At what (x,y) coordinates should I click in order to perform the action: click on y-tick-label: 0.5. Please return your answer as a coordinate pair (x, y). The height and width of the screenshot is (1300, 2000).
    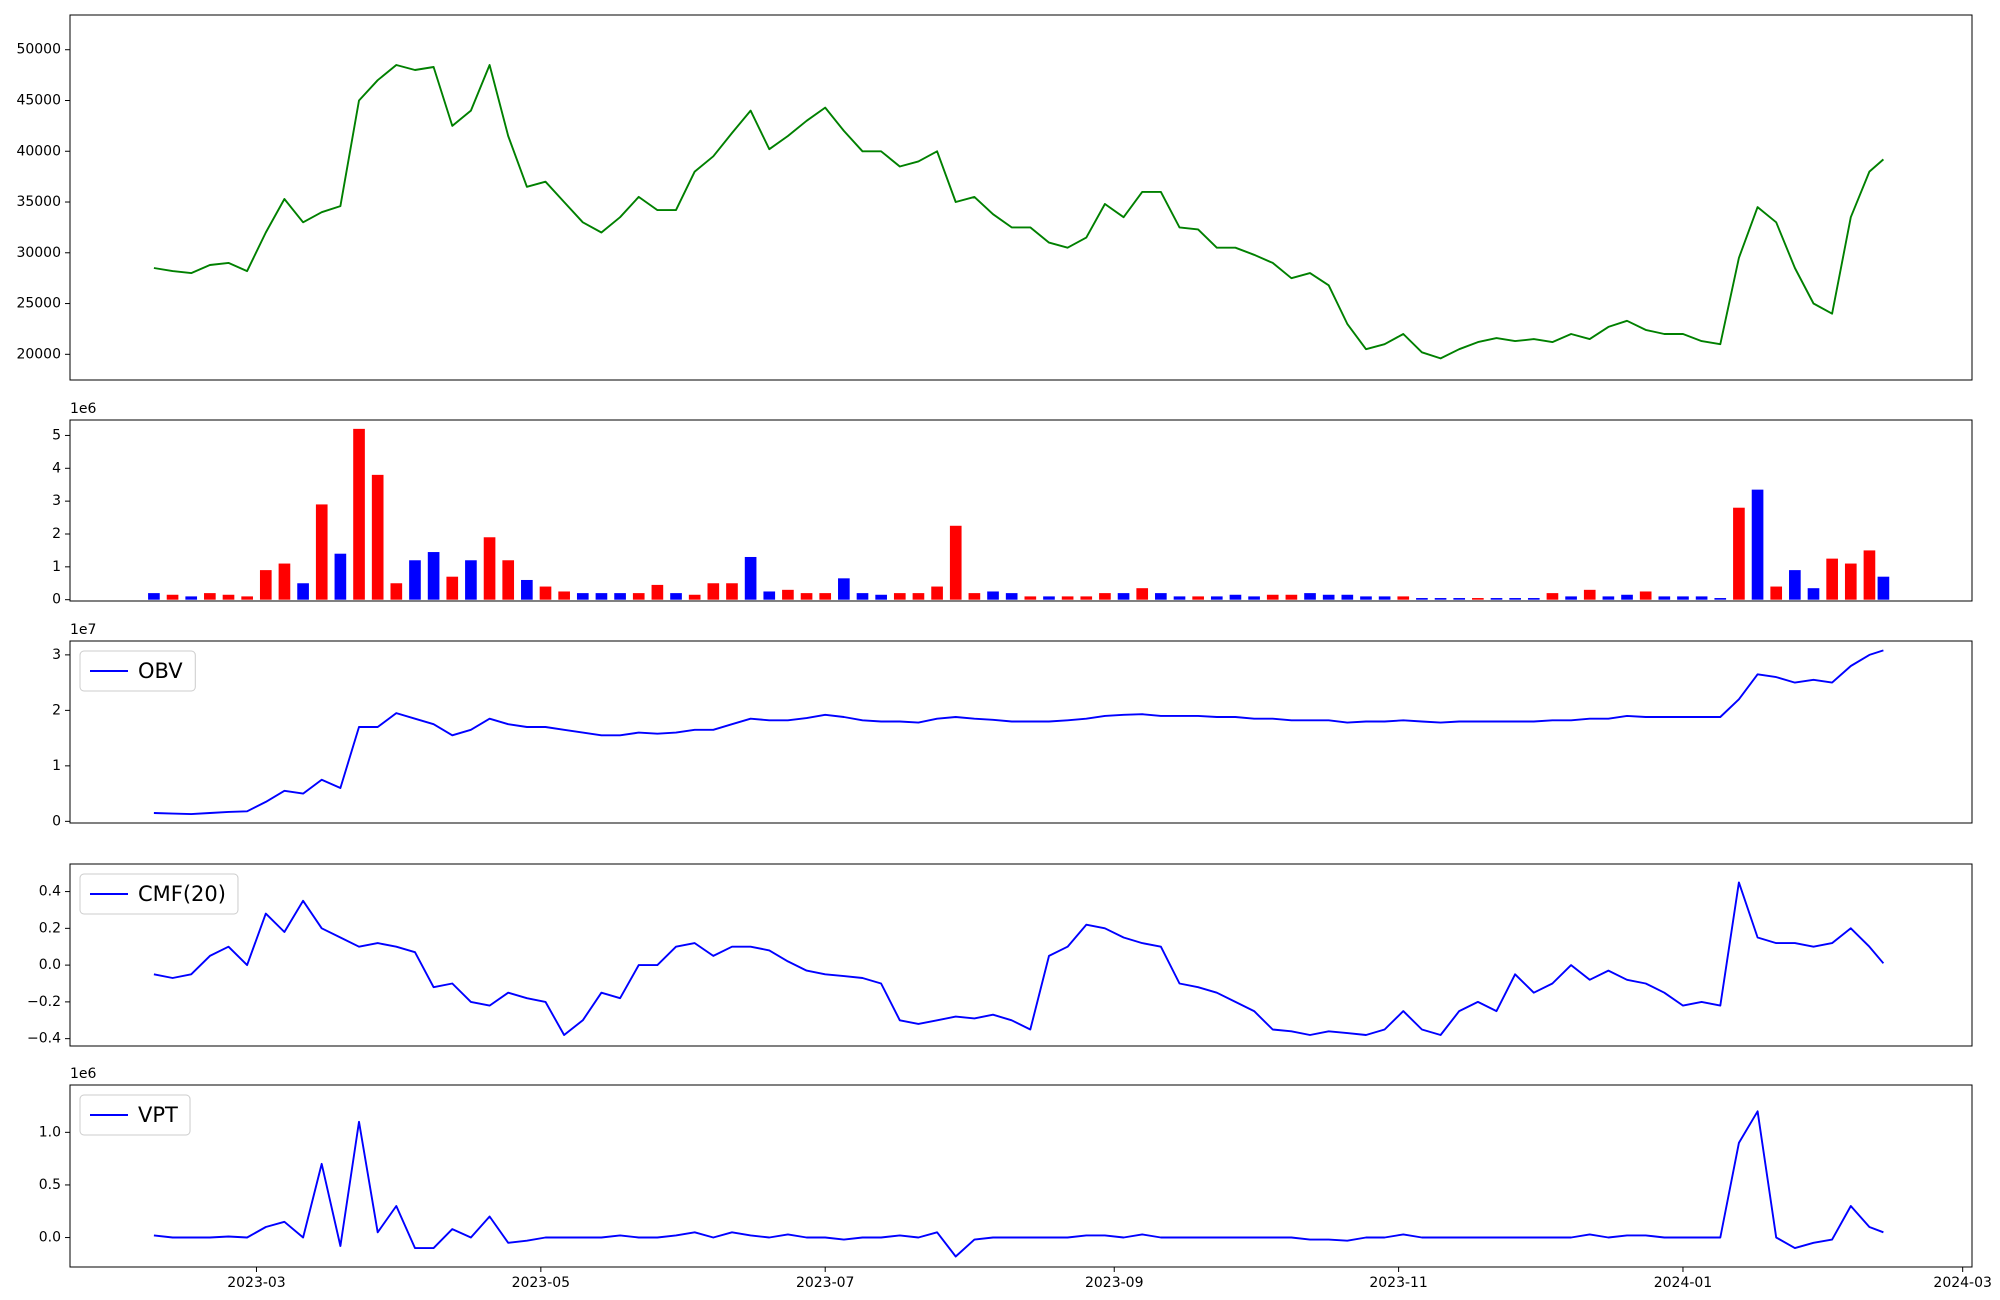
    Looking at the image, I should click on (50, 1185).